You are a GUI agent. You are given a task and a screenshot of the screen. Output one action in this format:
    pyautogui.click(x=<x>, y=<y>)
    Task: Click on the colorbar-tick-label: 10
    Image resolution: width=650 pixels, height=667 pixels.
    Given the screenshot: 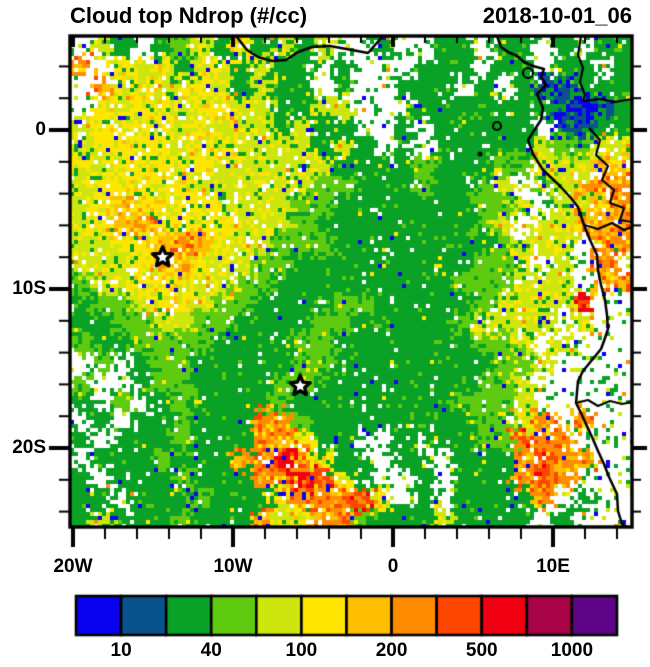 What is the action you would take?
    pyautogui.click(x=121, y=650)
    